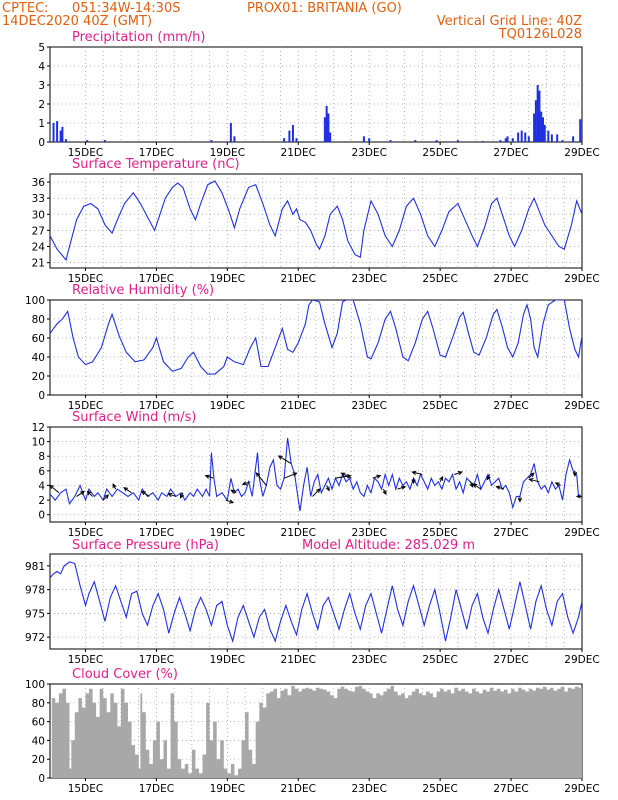 The width and height of the screenshot is (618, 800). Describe the element at coordinates (85, 789) in the screenshot. I see `cloud-cover-xtick-label: 15DEC` at that location.